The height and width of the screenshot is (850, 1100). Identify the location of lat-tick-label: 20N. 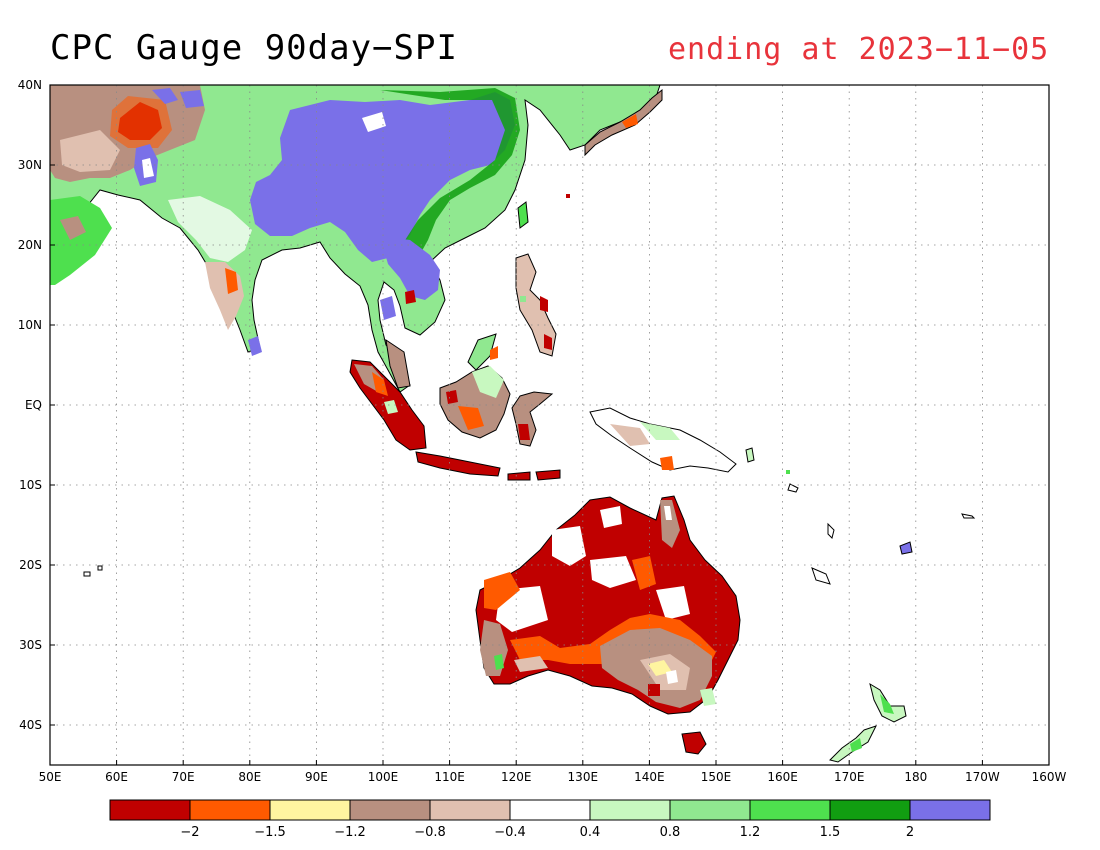
(30, 245).